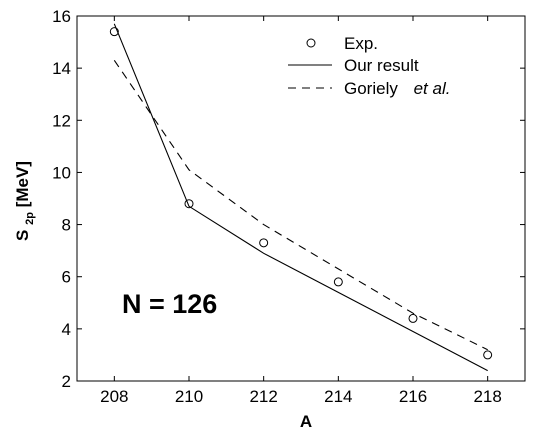 The image size is (545, 431). What do you see at coordinates (263, 396) in the screenshot?
I see `x-tick-label: 212` at bounding box center [263, 396].